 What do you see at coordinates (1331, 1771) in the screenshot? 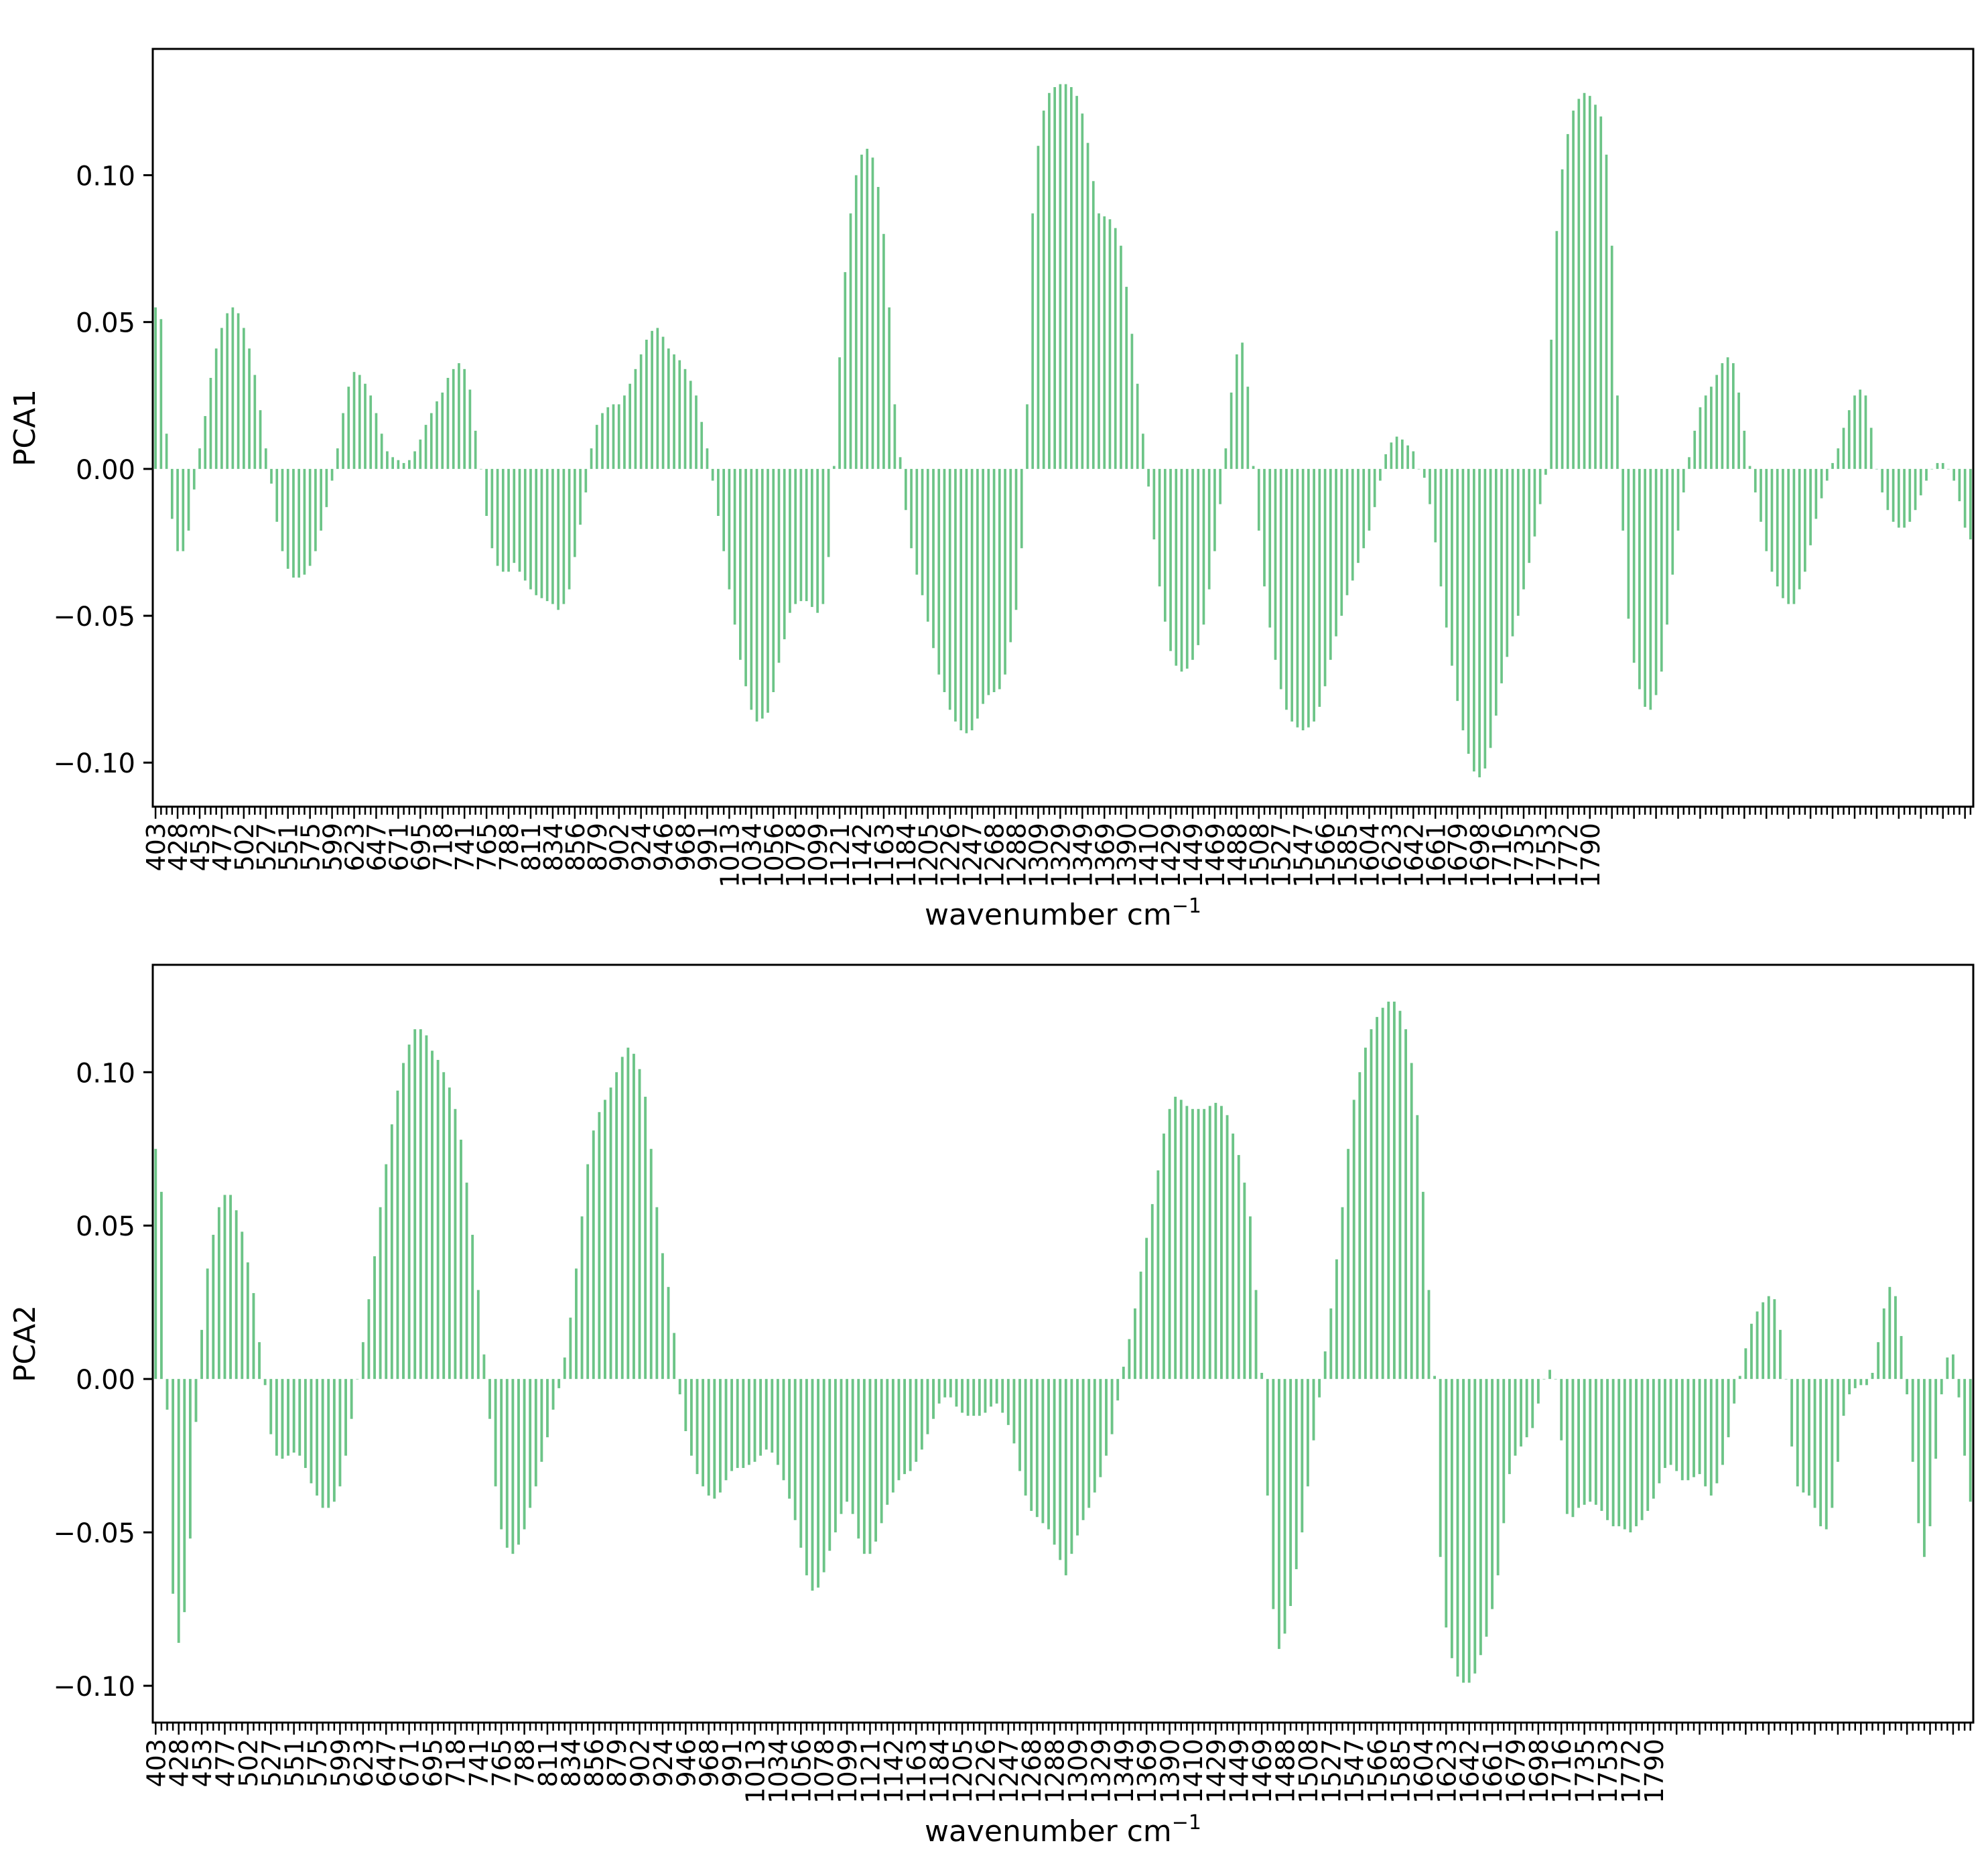
I see `x-tick-label: 1527` at bounding box center [1331, 1771].